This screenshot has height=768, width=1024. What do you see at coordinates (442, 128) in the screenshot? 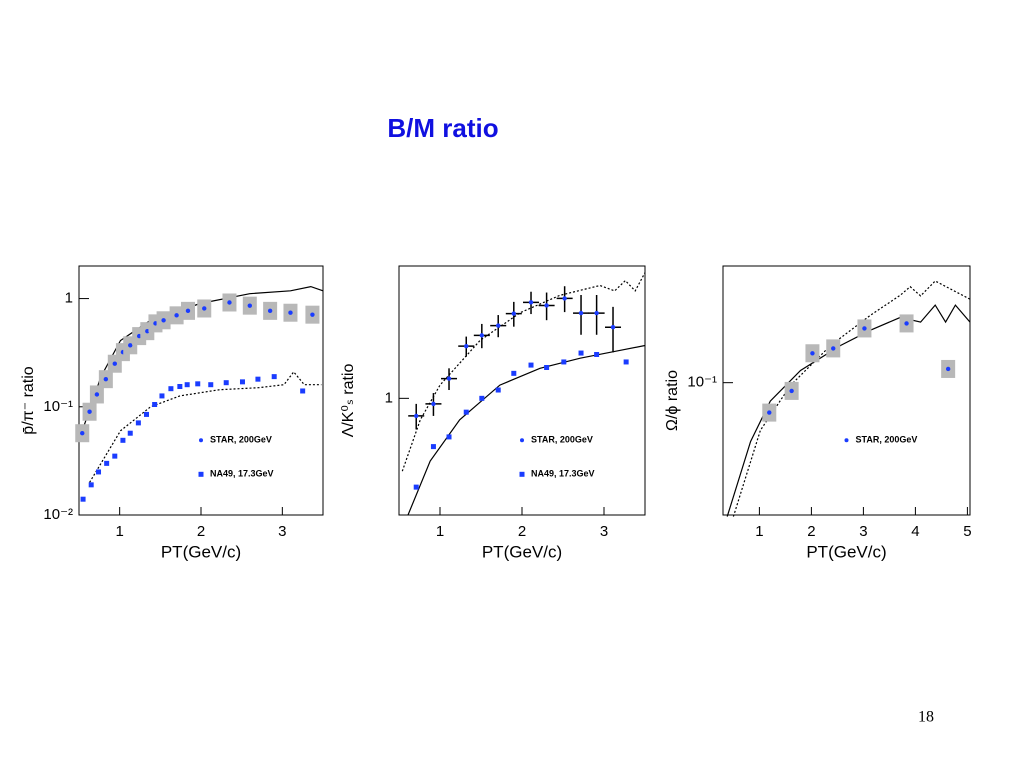
I see `slide-title: B/M ratio` at bounding box center [442, 128].